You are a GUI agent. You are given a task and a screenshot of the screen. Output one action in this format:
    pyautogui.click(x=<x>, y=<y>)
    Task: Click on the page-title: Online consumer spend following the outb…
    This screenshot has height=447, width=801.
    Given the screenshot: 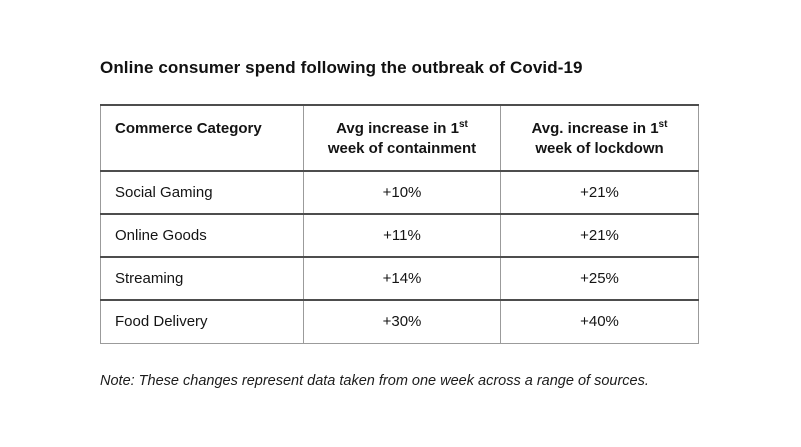 What is the action you would take?
    pyautogui.click(x=341, y=67)
    